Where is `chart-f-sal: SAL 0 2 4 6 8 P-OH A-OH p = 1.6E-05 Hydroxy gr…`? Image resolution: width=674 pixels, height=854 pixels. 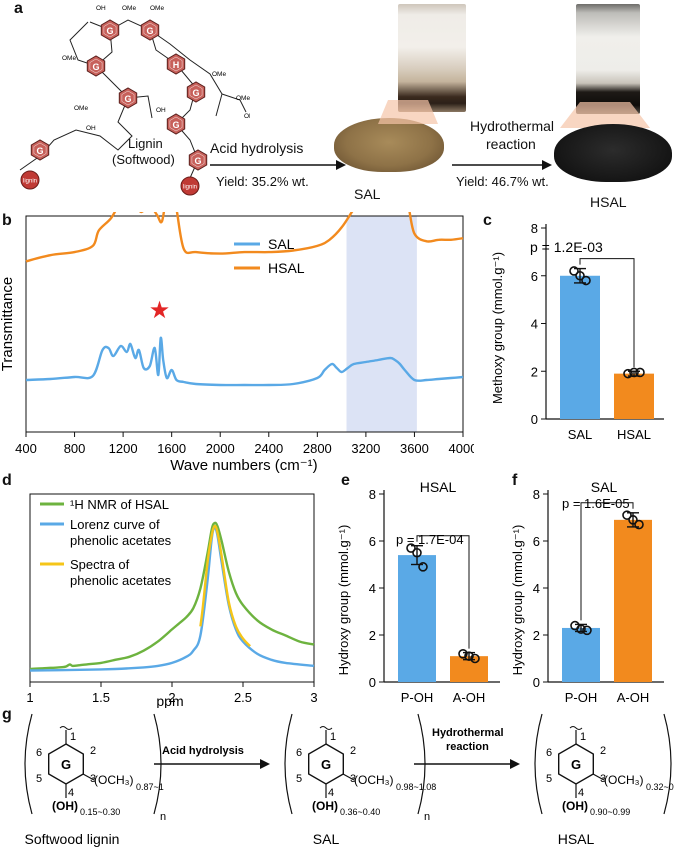
chart-f-sal: SAL 0 2 4 6 8 P-OH A-OH p = 1.6E-05 Hydroxy gr… is located at coordinates (587, 592).